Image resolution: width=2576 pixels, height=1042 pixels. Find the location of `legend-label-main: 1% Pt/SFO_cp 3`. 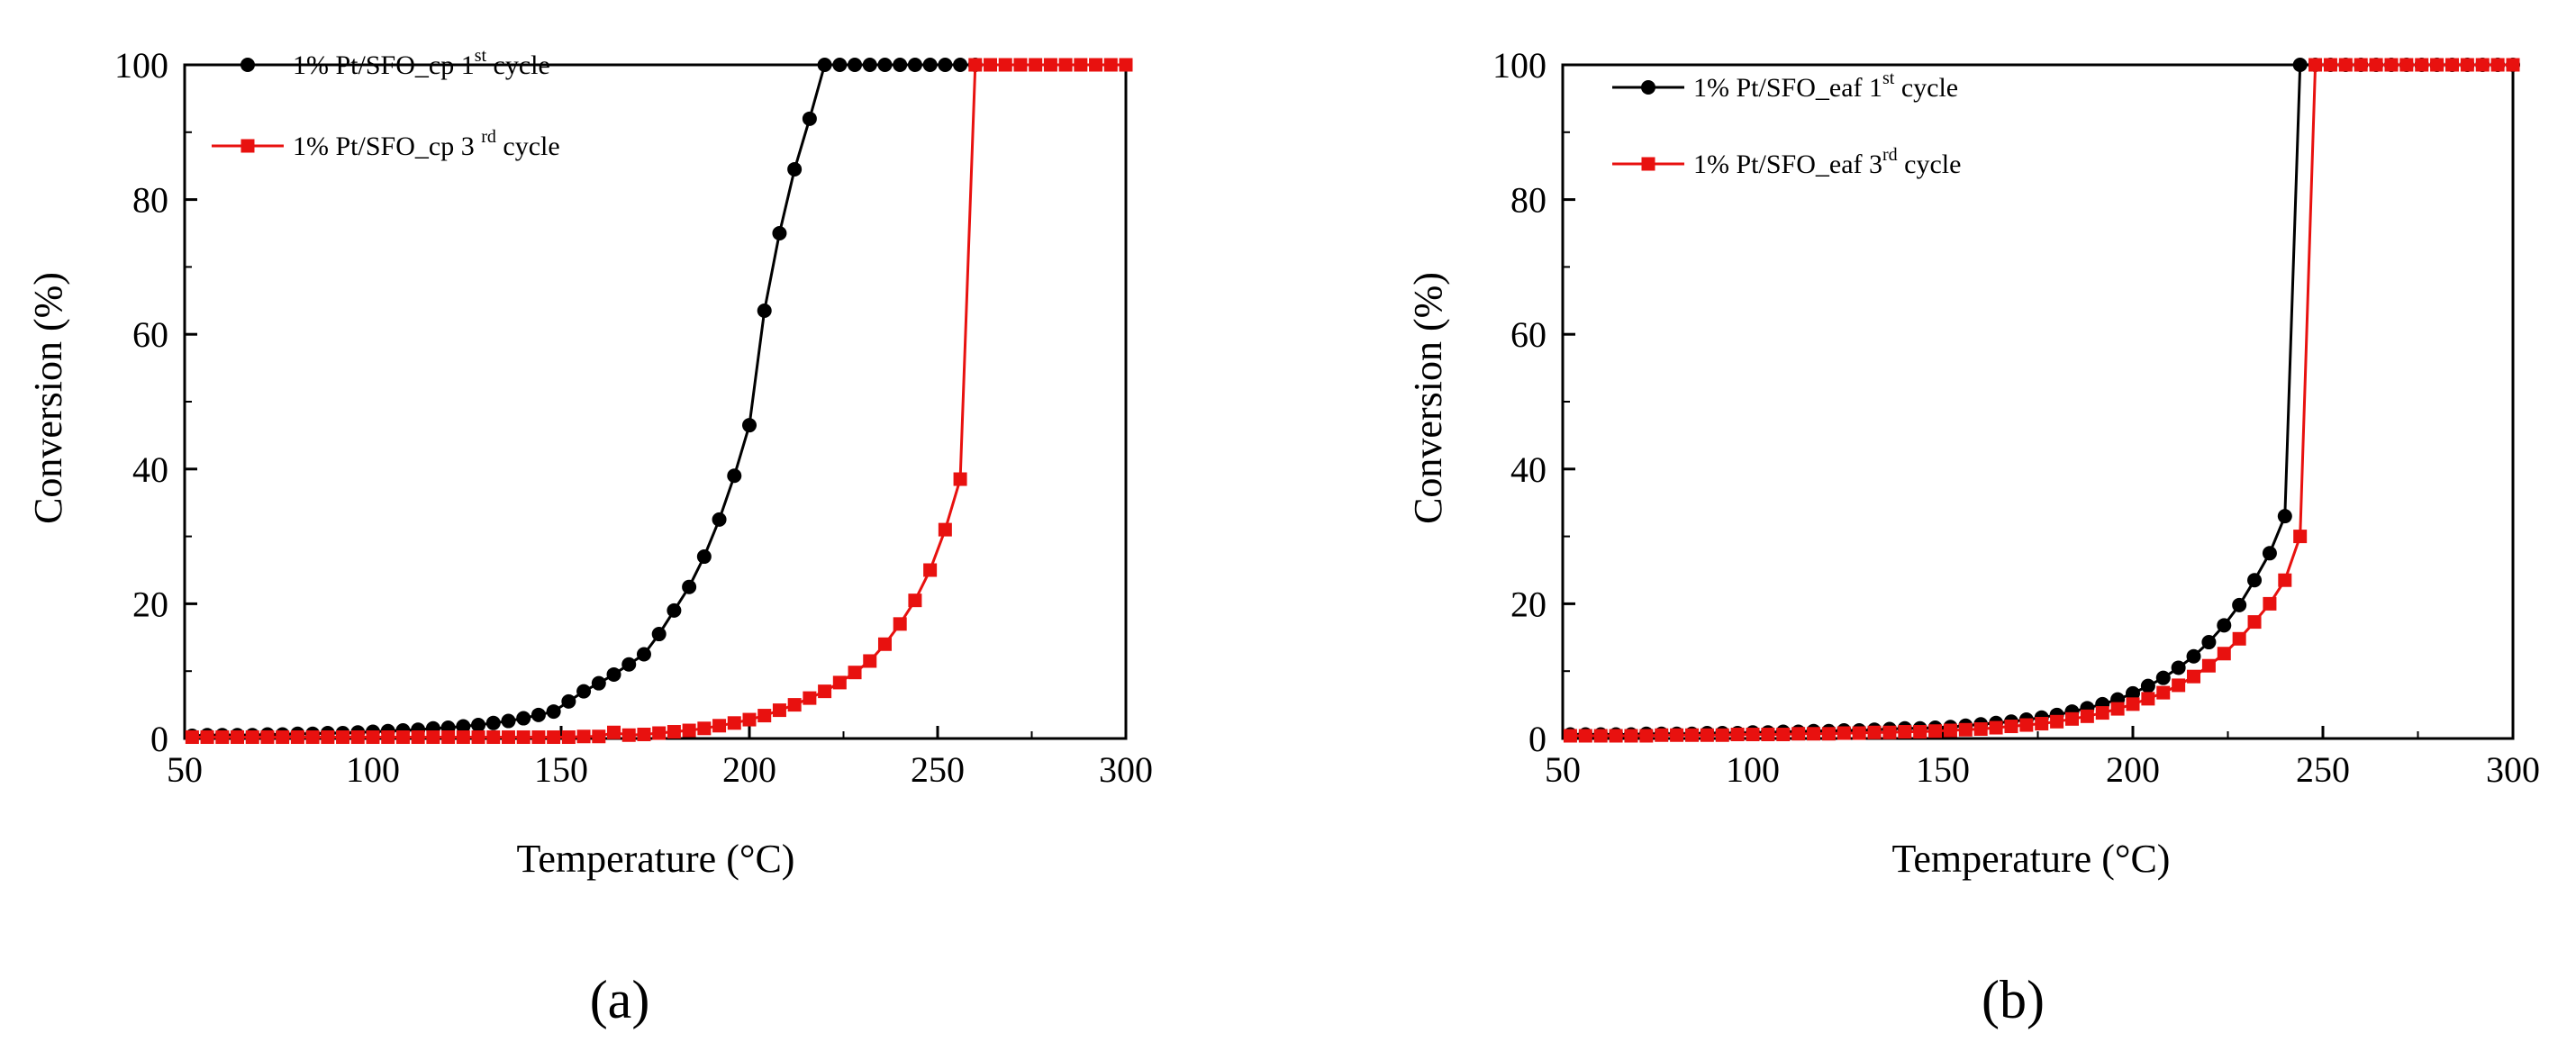

legend-label-main: 1% Pt/SFO_cp 3 is located at coordinates (387, 146).